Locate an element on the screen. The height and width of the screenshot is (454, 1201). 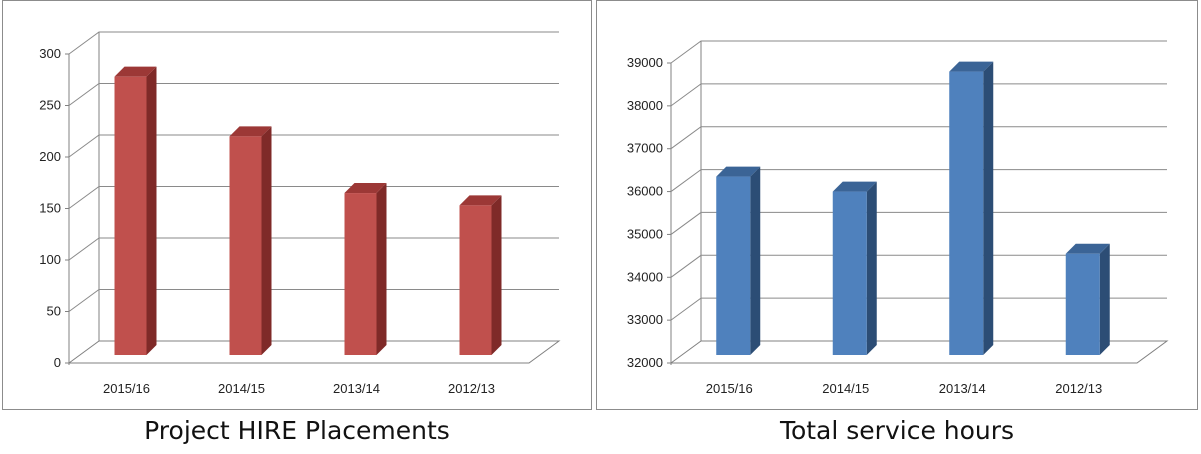
y-tick-label: 100 is located at coordinates (50, 259).